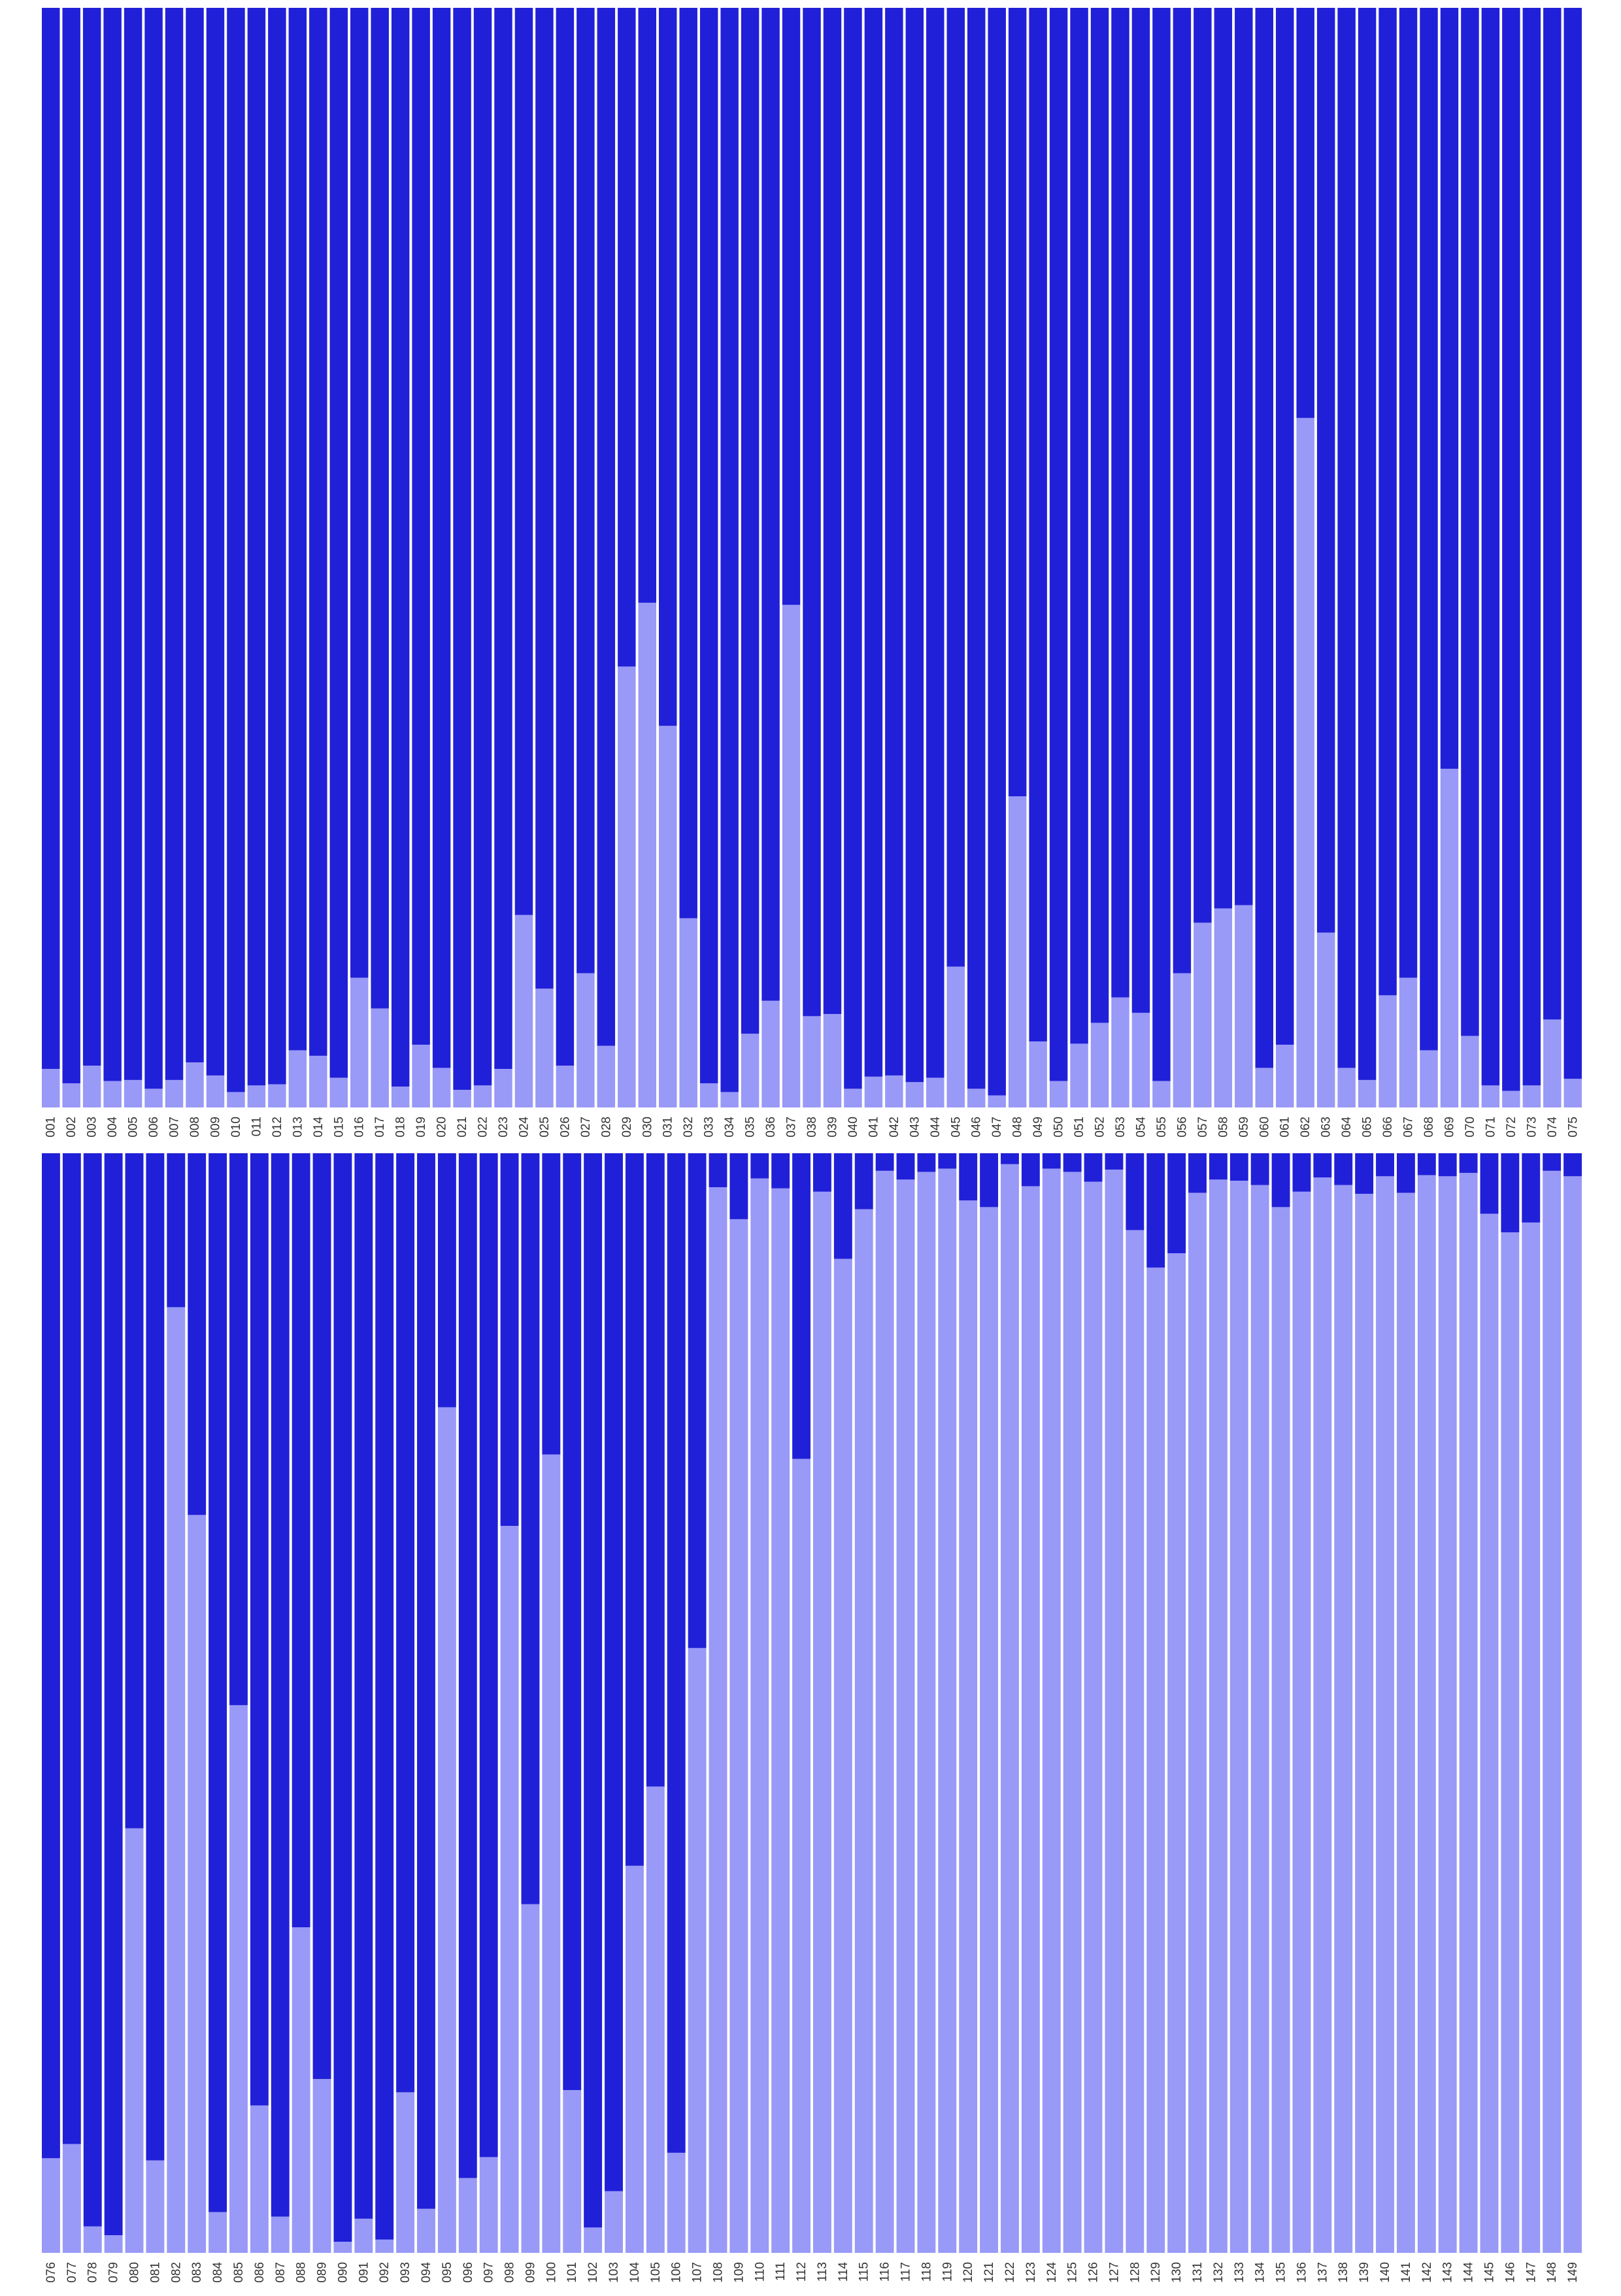  What do you see at coordinates (698, 2272) in the screenshot?
I see `tick-label-107: 107` at bounding box center [698, 2272].